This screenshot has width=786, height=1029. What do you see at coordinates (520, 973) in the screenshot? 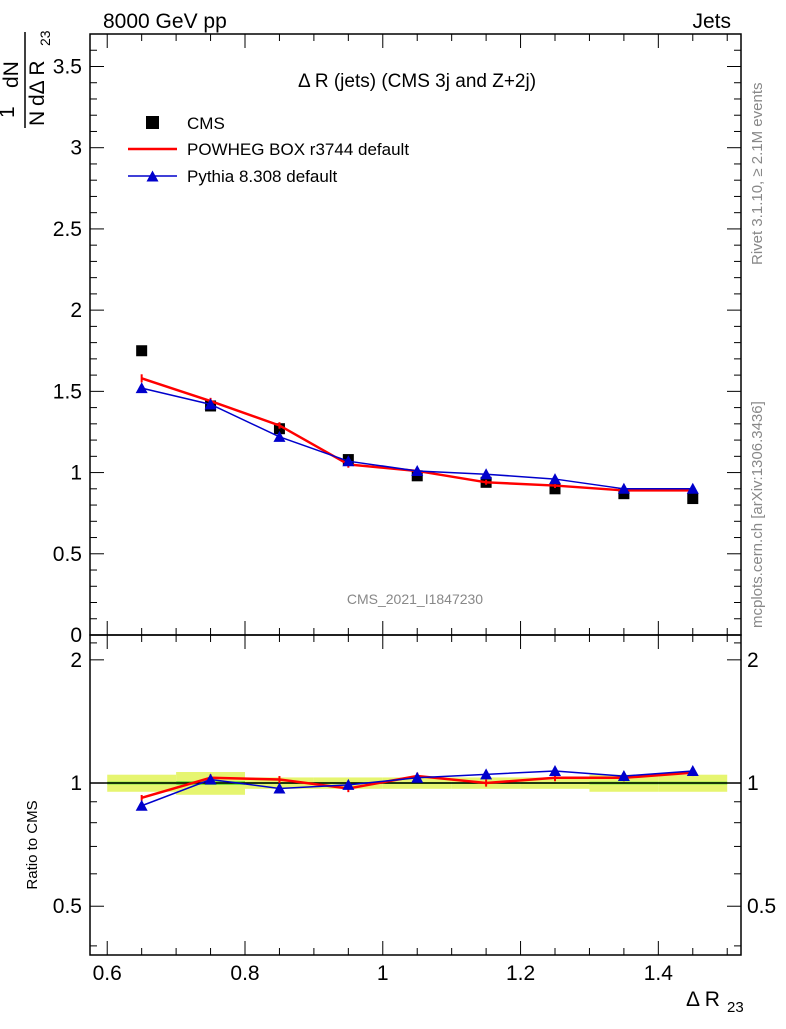
I see `ratio-xtick-label: 1.2` at bounding box center [520, 973].